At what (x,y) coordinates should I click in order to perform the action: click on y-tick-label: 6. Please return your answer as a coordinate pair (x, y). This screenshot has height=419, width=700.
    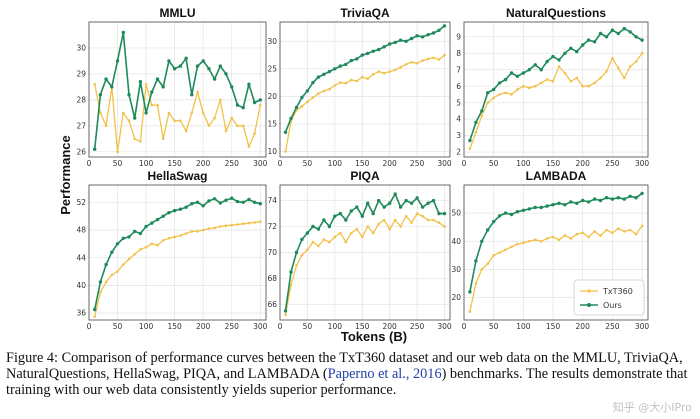
    Looking at the image, I should click on (458, 86).